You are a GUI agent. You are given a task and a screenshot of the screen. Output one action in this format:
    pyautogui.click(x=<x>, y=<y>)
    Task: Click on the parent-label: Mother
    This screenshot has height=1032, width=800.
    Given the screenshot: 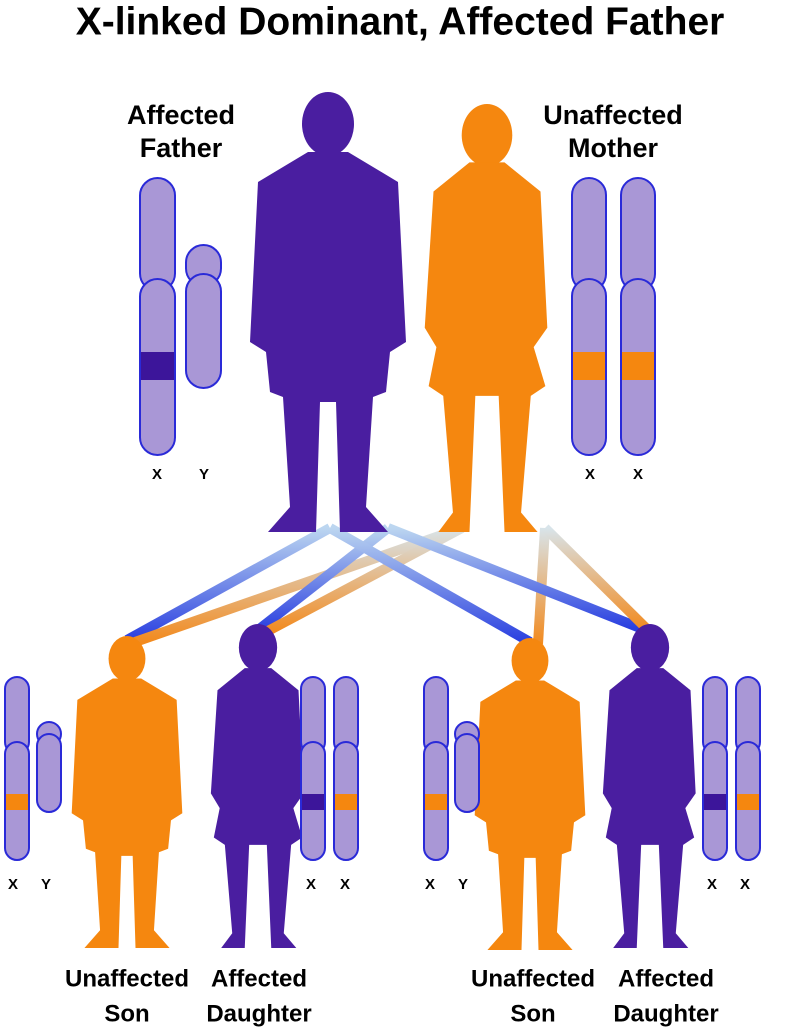 What is the action you would take?
    pyautogui.click(x=613, y=148)
    